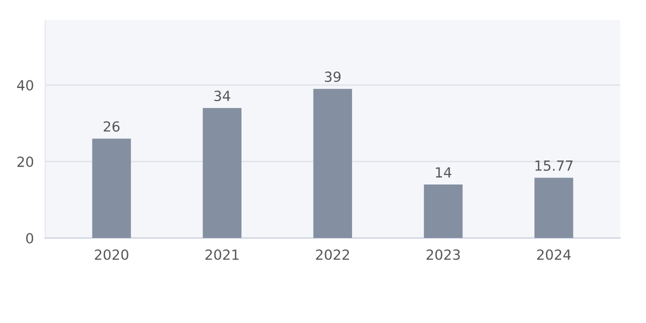 This screenshot has width=646, height=323. Describe the element at coordinates (444, 172) in the screenshot. I see `data-label: 14` at that location.